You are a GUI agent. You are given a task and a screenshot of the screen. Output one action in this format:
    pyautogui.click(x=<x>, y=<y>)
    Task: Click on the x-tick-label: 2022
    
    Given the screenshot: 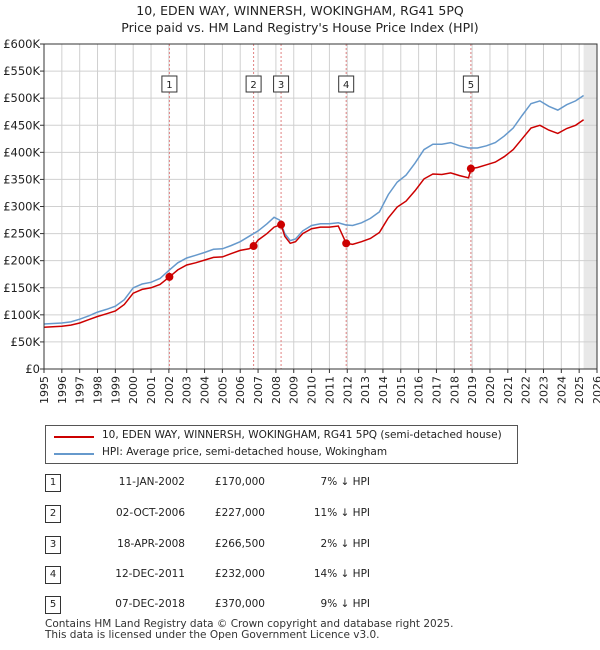 What is the action you would take?
    pyautogui.click(x=526, y=390)
    